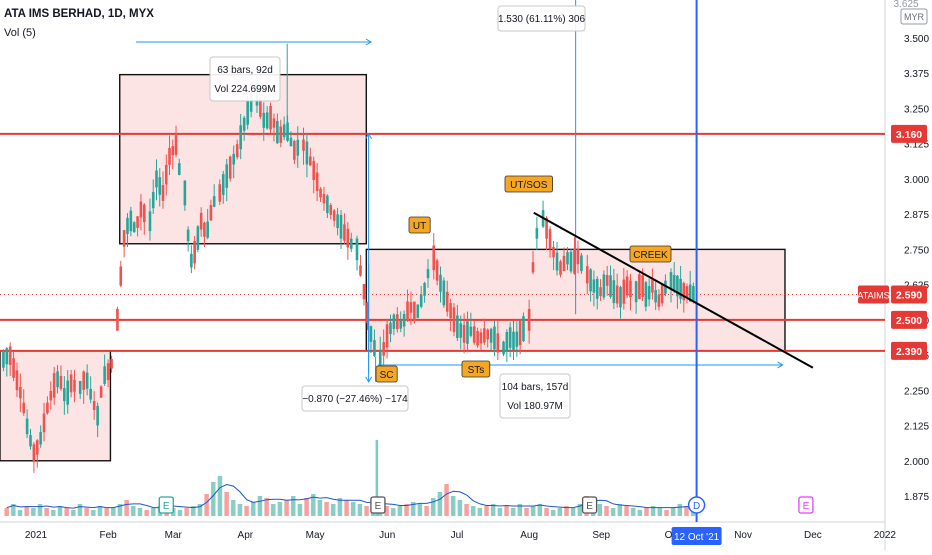  I want to click on label-sts: STs, so click(476, 369).